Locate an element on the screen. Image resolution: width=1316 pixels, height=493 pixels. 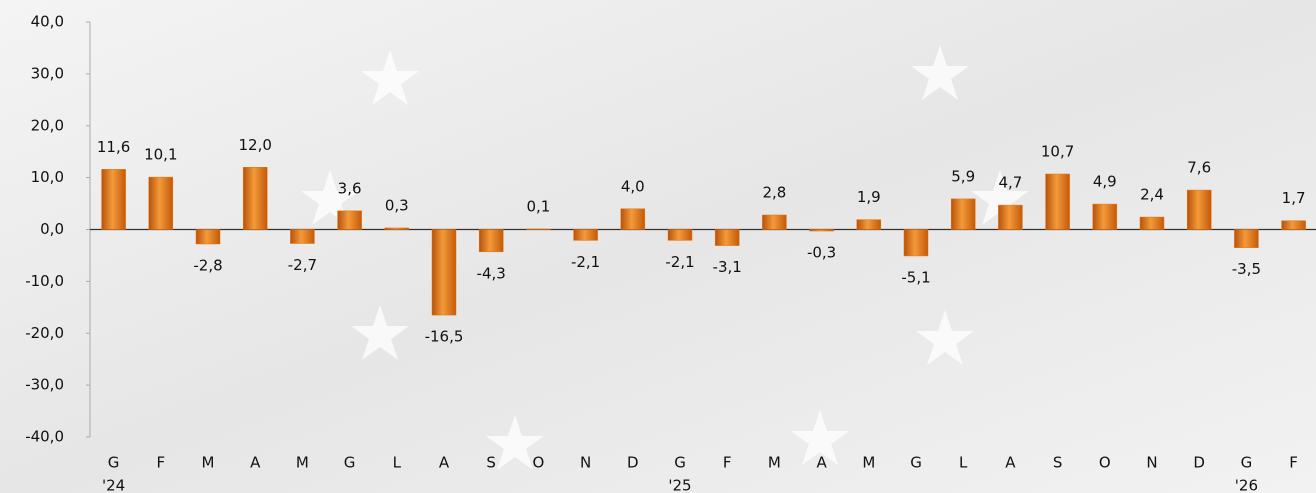
value-label: 5,9 is located at coordinates (963, 176).